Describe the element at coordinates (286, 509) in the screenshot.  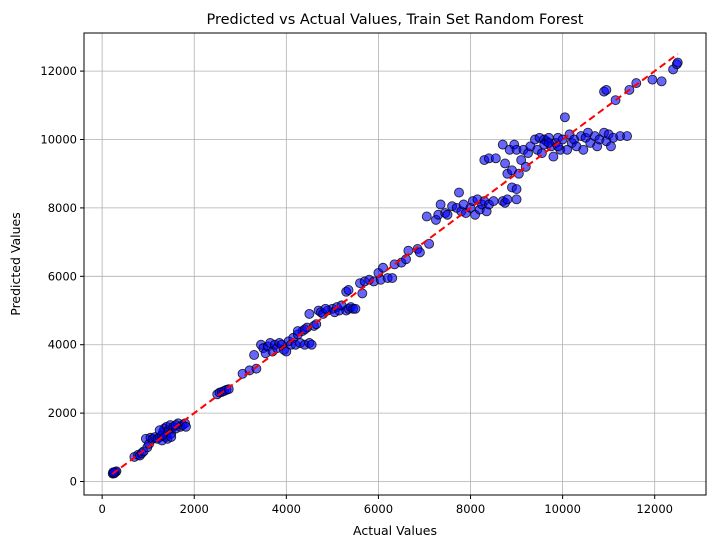
I see `x-tick-label: 4000` at that location.